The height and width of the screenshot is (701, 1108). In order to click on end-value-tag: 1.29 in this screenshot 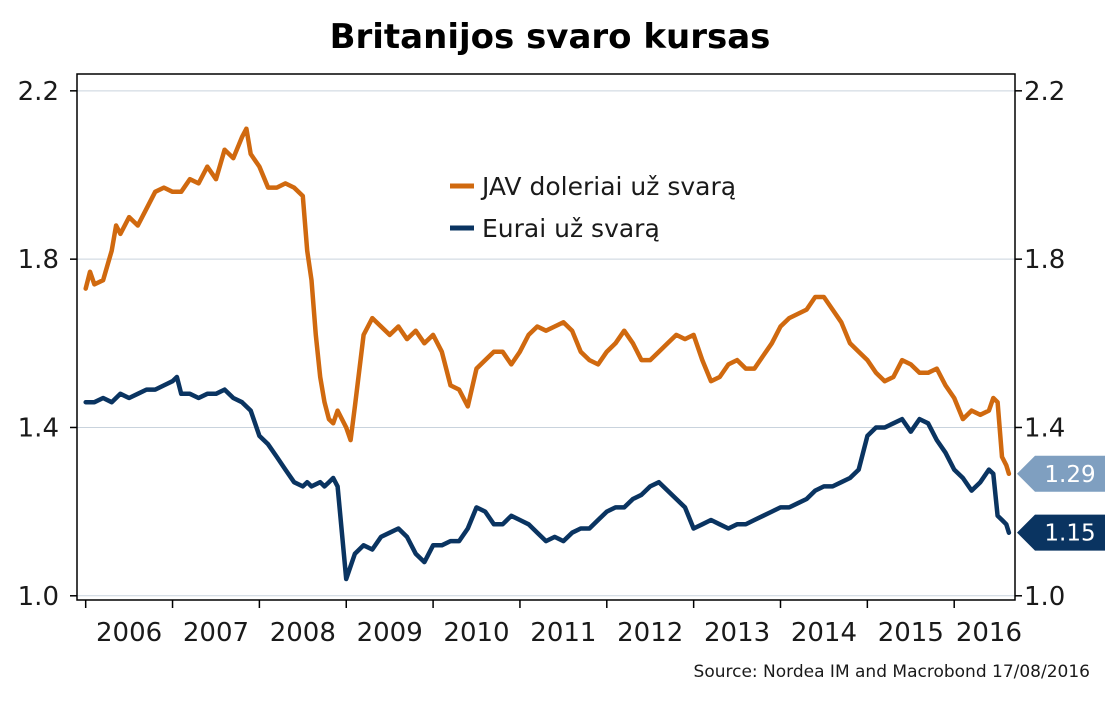, I will do `click(1061, 473)`.